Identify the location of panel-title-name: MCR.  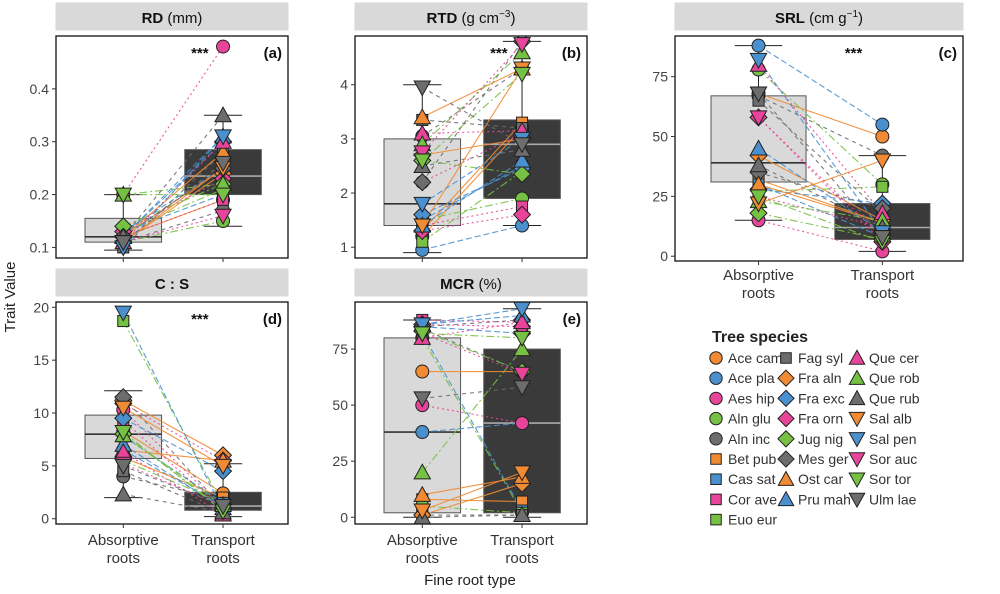
(457, 284).